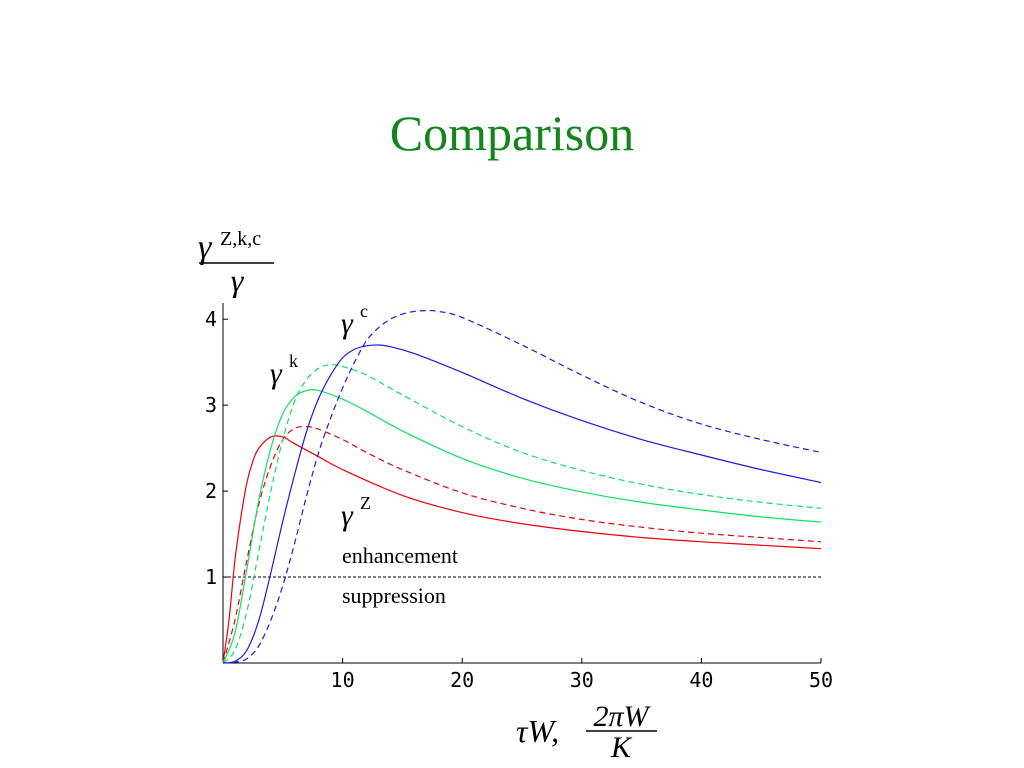  Describe the element at coordinates (821, 680) in the screenshot. I see `x-tick-label: 50` at that location.